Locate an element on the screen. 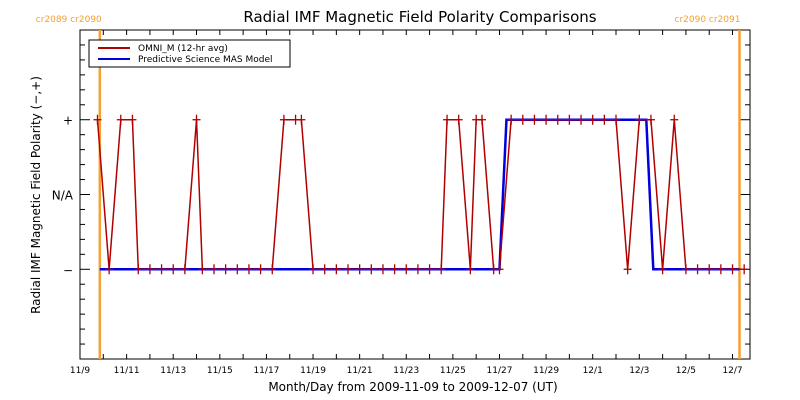 This screenshot has width=800, height=400. legend-box is located at coordinates (189, 53).